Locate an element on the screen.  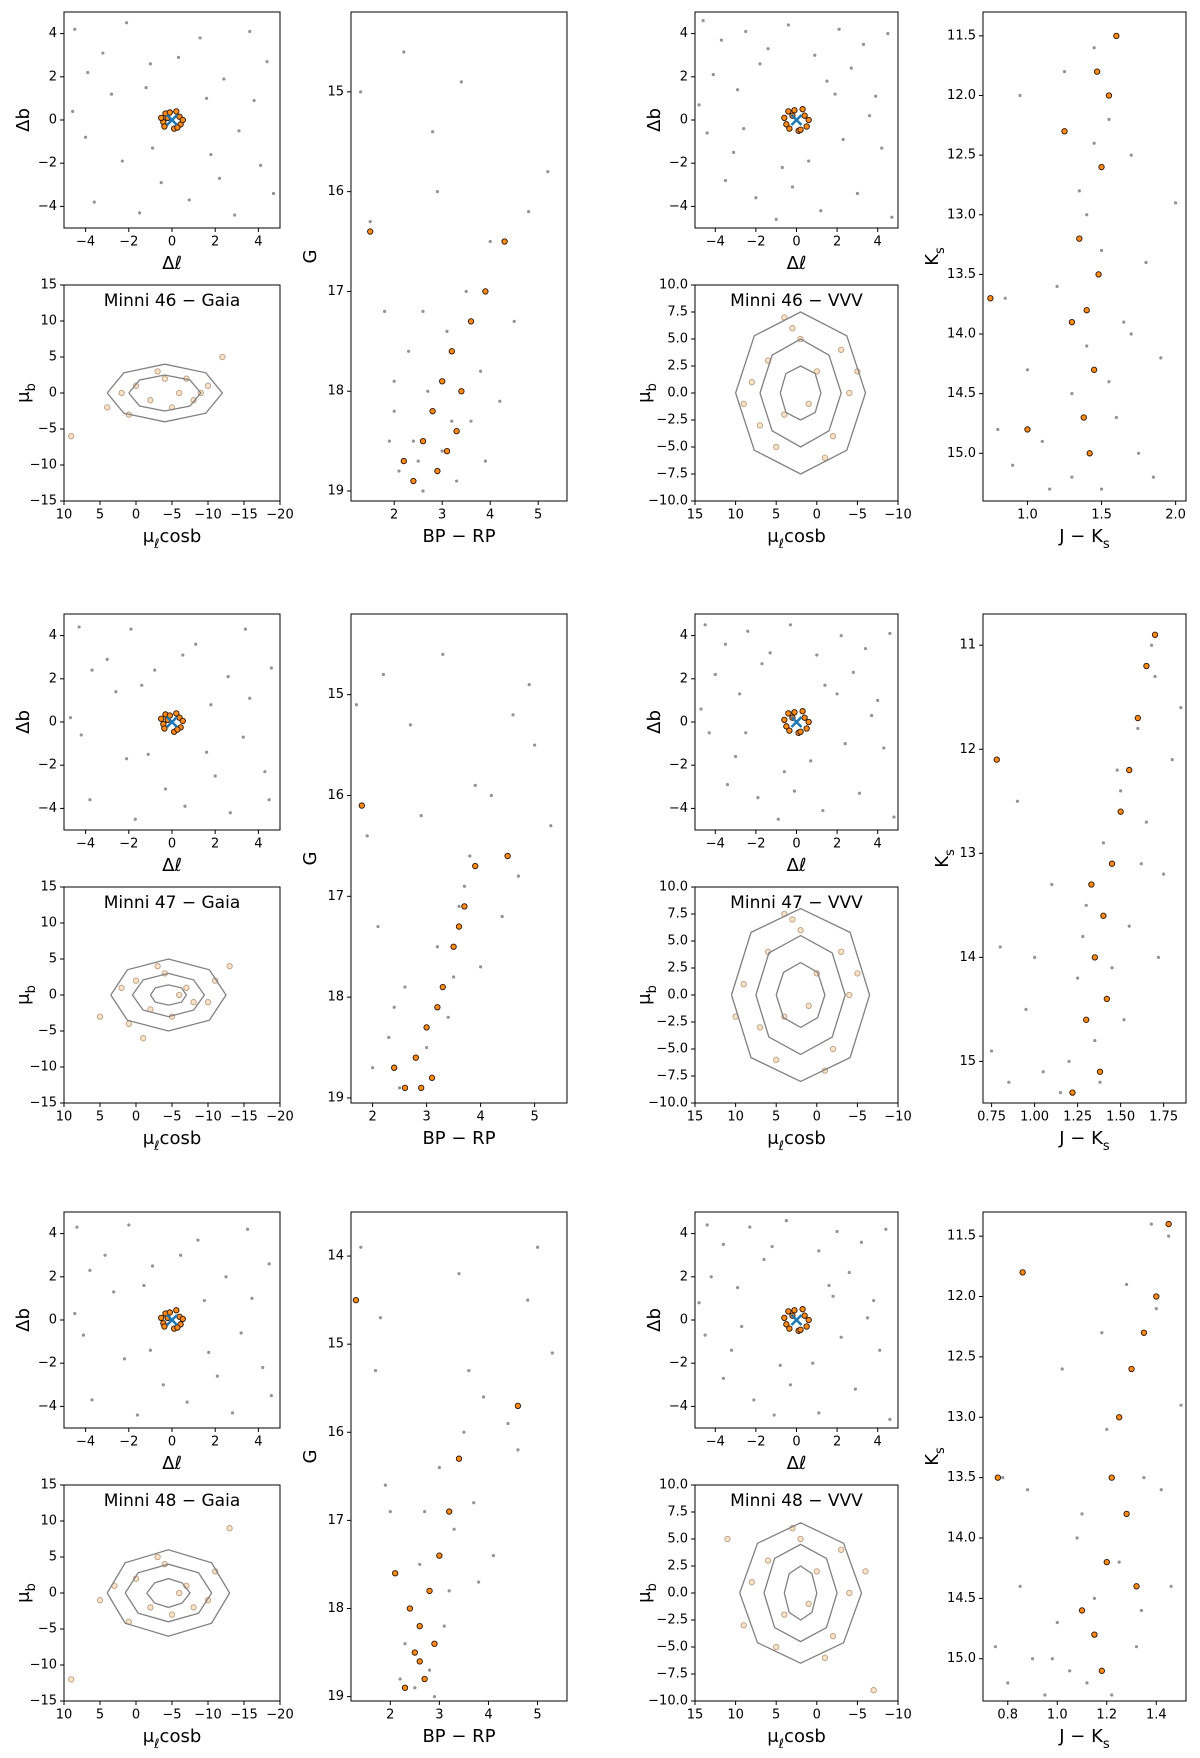
y-tick-label: 10 is located at coordinates (48, 1521).